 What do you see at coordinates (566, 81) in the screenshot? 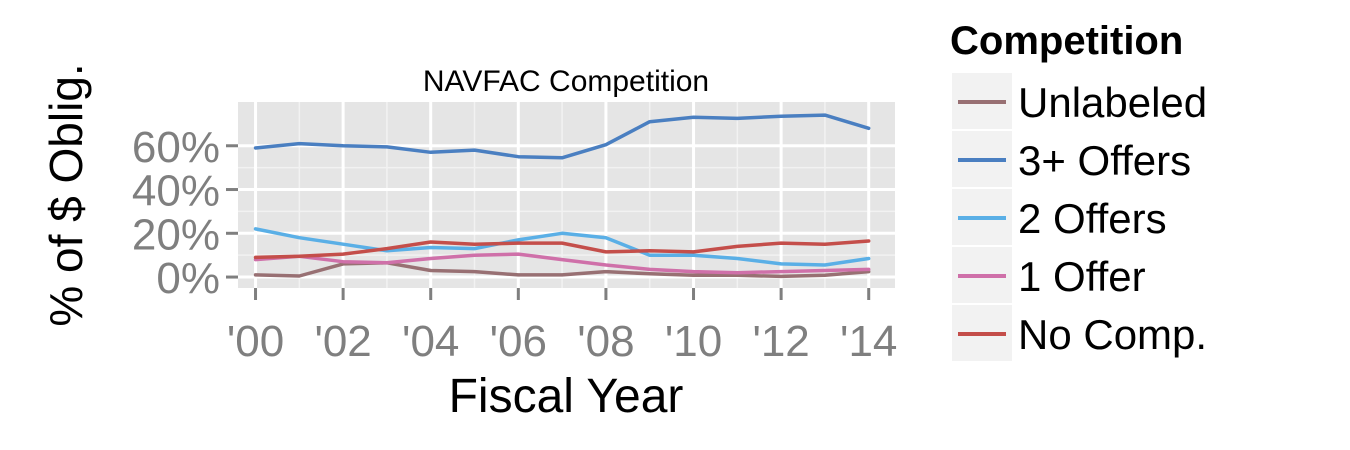
I see `chart-title: NAVFAC Competition` at bounding box center [566, 81].